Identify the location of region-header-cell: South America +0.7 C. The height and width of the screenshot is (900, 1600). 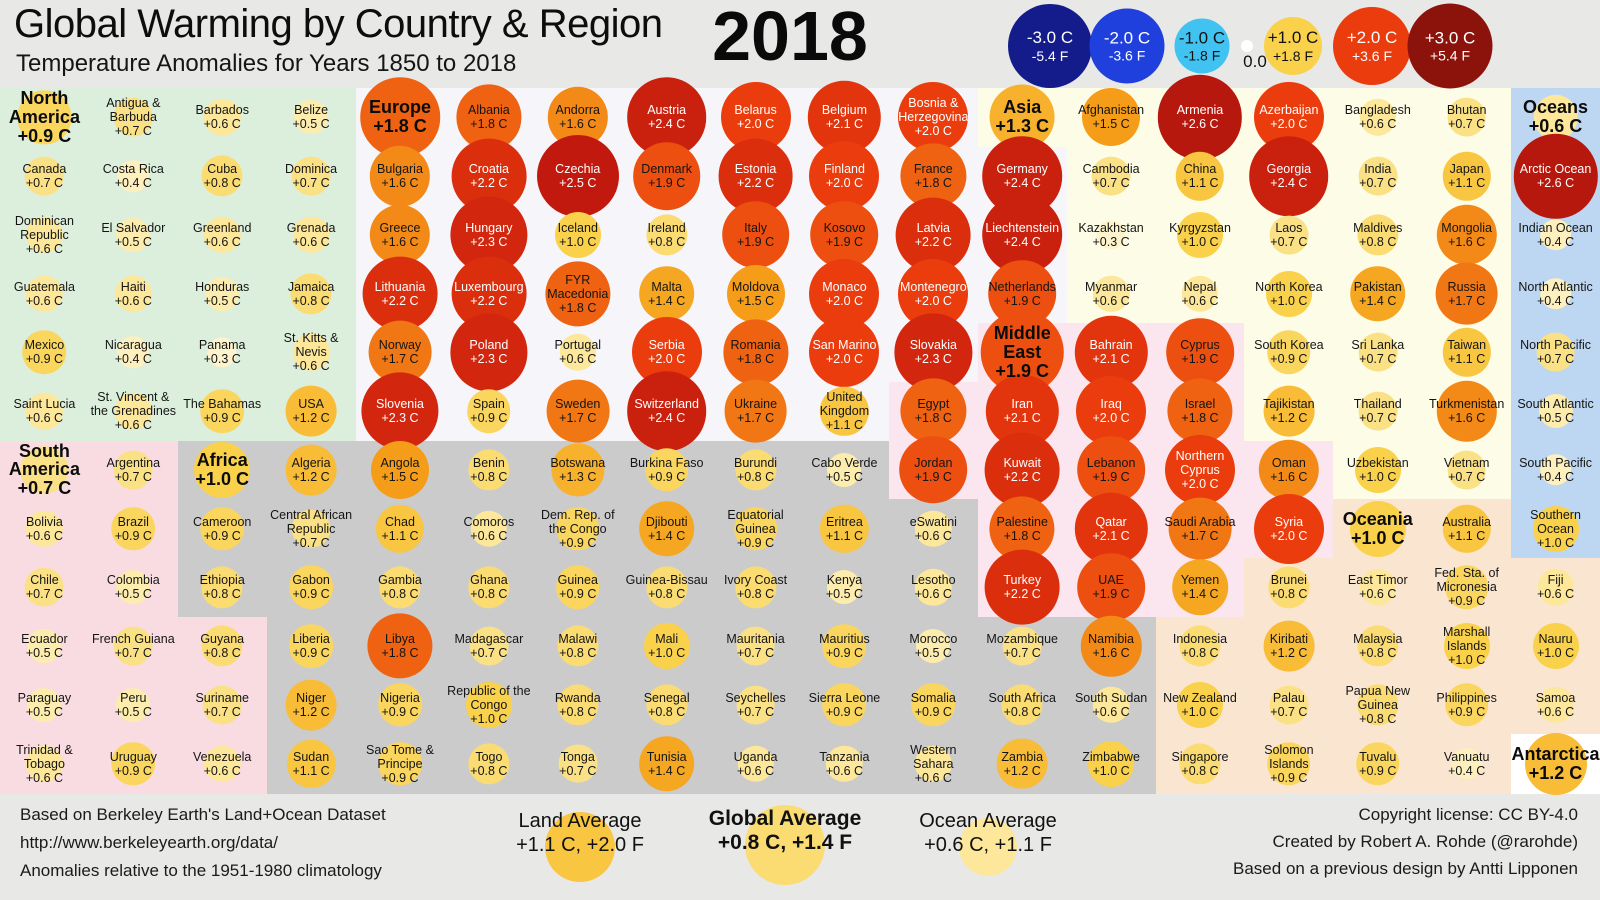
(44, 470).